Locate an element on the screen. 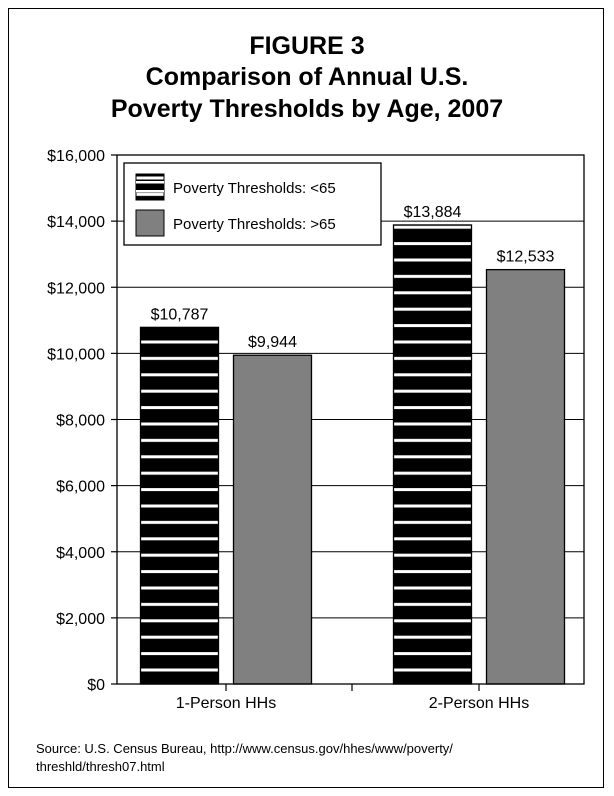 The height and width of the screenshot is (796, 614). data-label: $9,944 is located at coordinates (272, 342).